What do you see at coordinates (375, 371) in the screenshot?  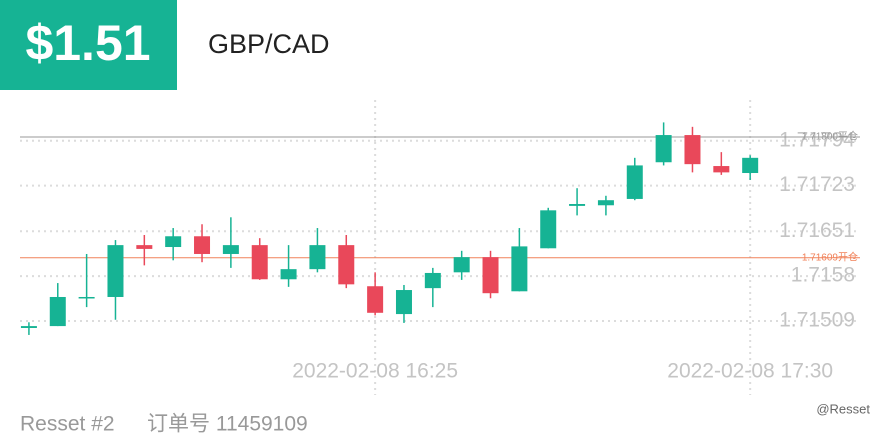 I see `x-tick-label: 2022-02-08 16:25` at bounding box center [375, 371].